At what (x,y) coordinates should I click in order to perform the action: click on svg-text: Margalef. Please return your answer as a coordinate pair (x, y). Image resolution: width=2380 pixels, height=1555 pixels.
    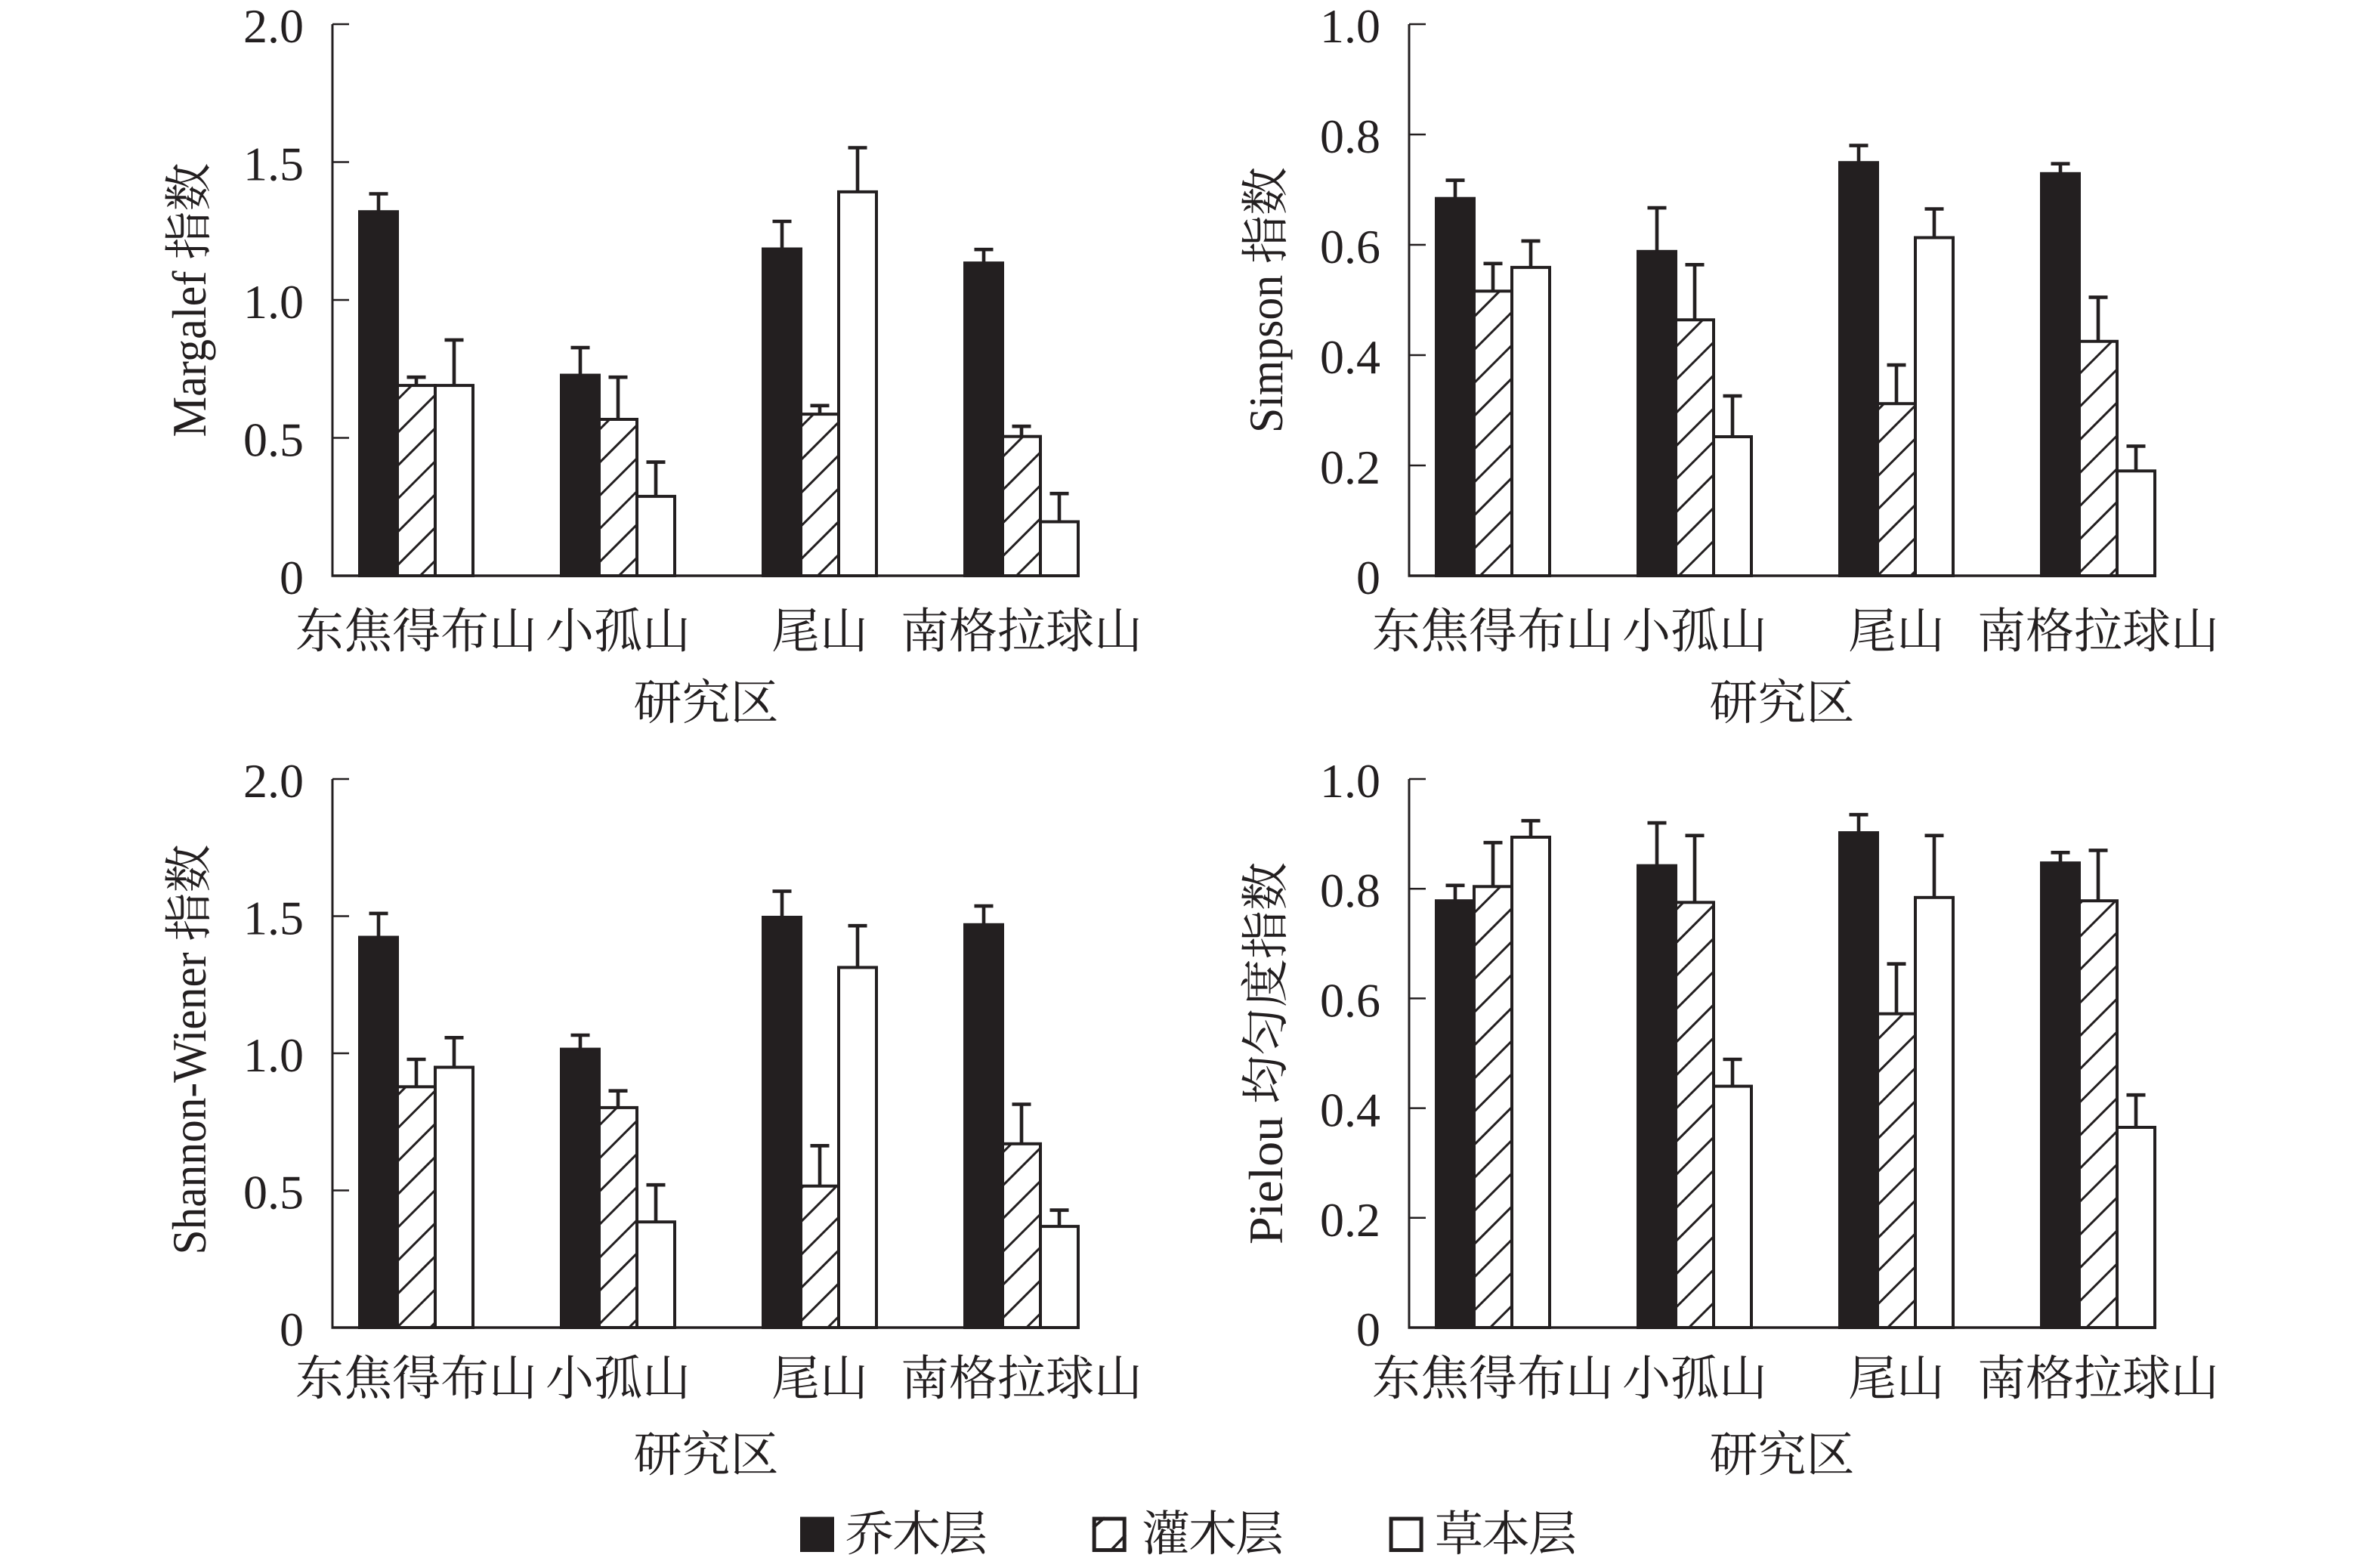
    Looking at the image, I should click on (189, 348).